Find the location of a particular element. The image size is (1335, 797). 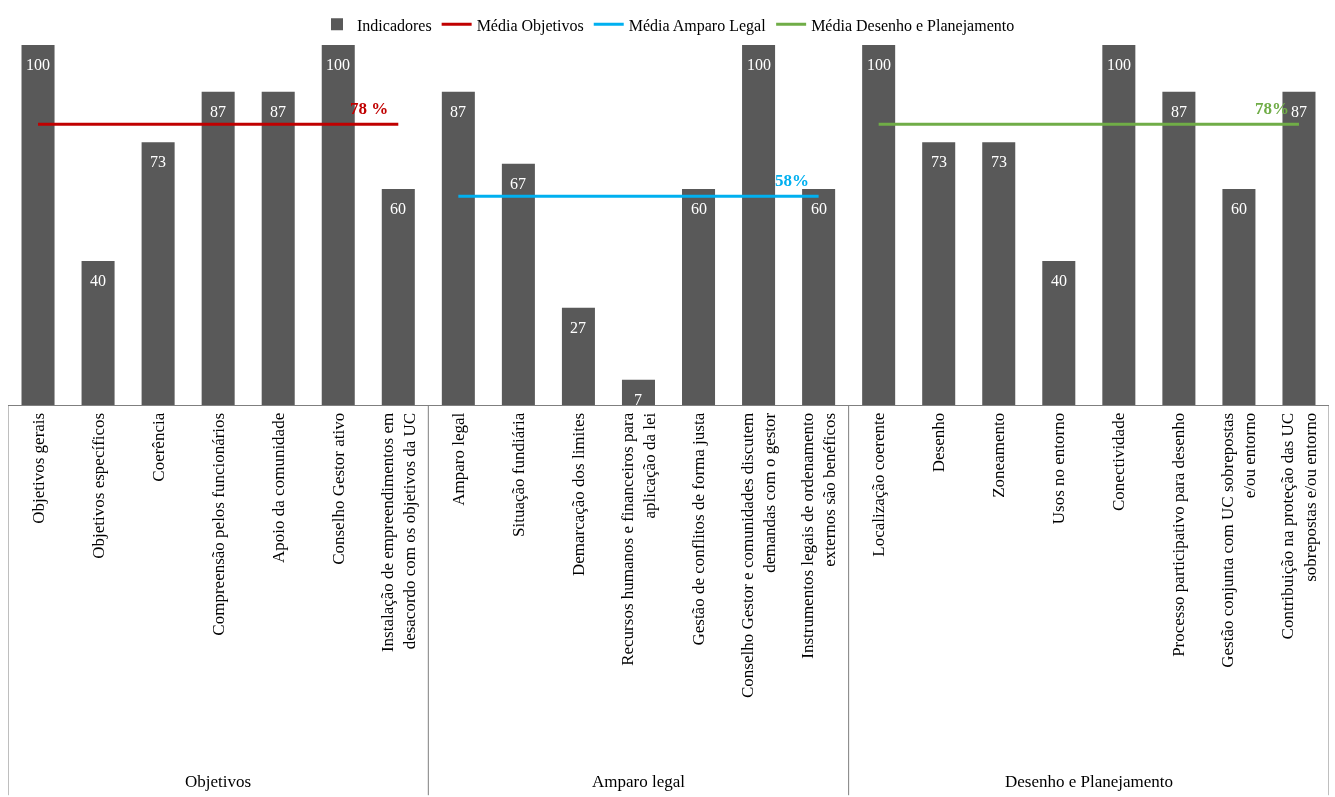

x-tick-label: Apoio da comunidade is located at coordinates (278, 487).